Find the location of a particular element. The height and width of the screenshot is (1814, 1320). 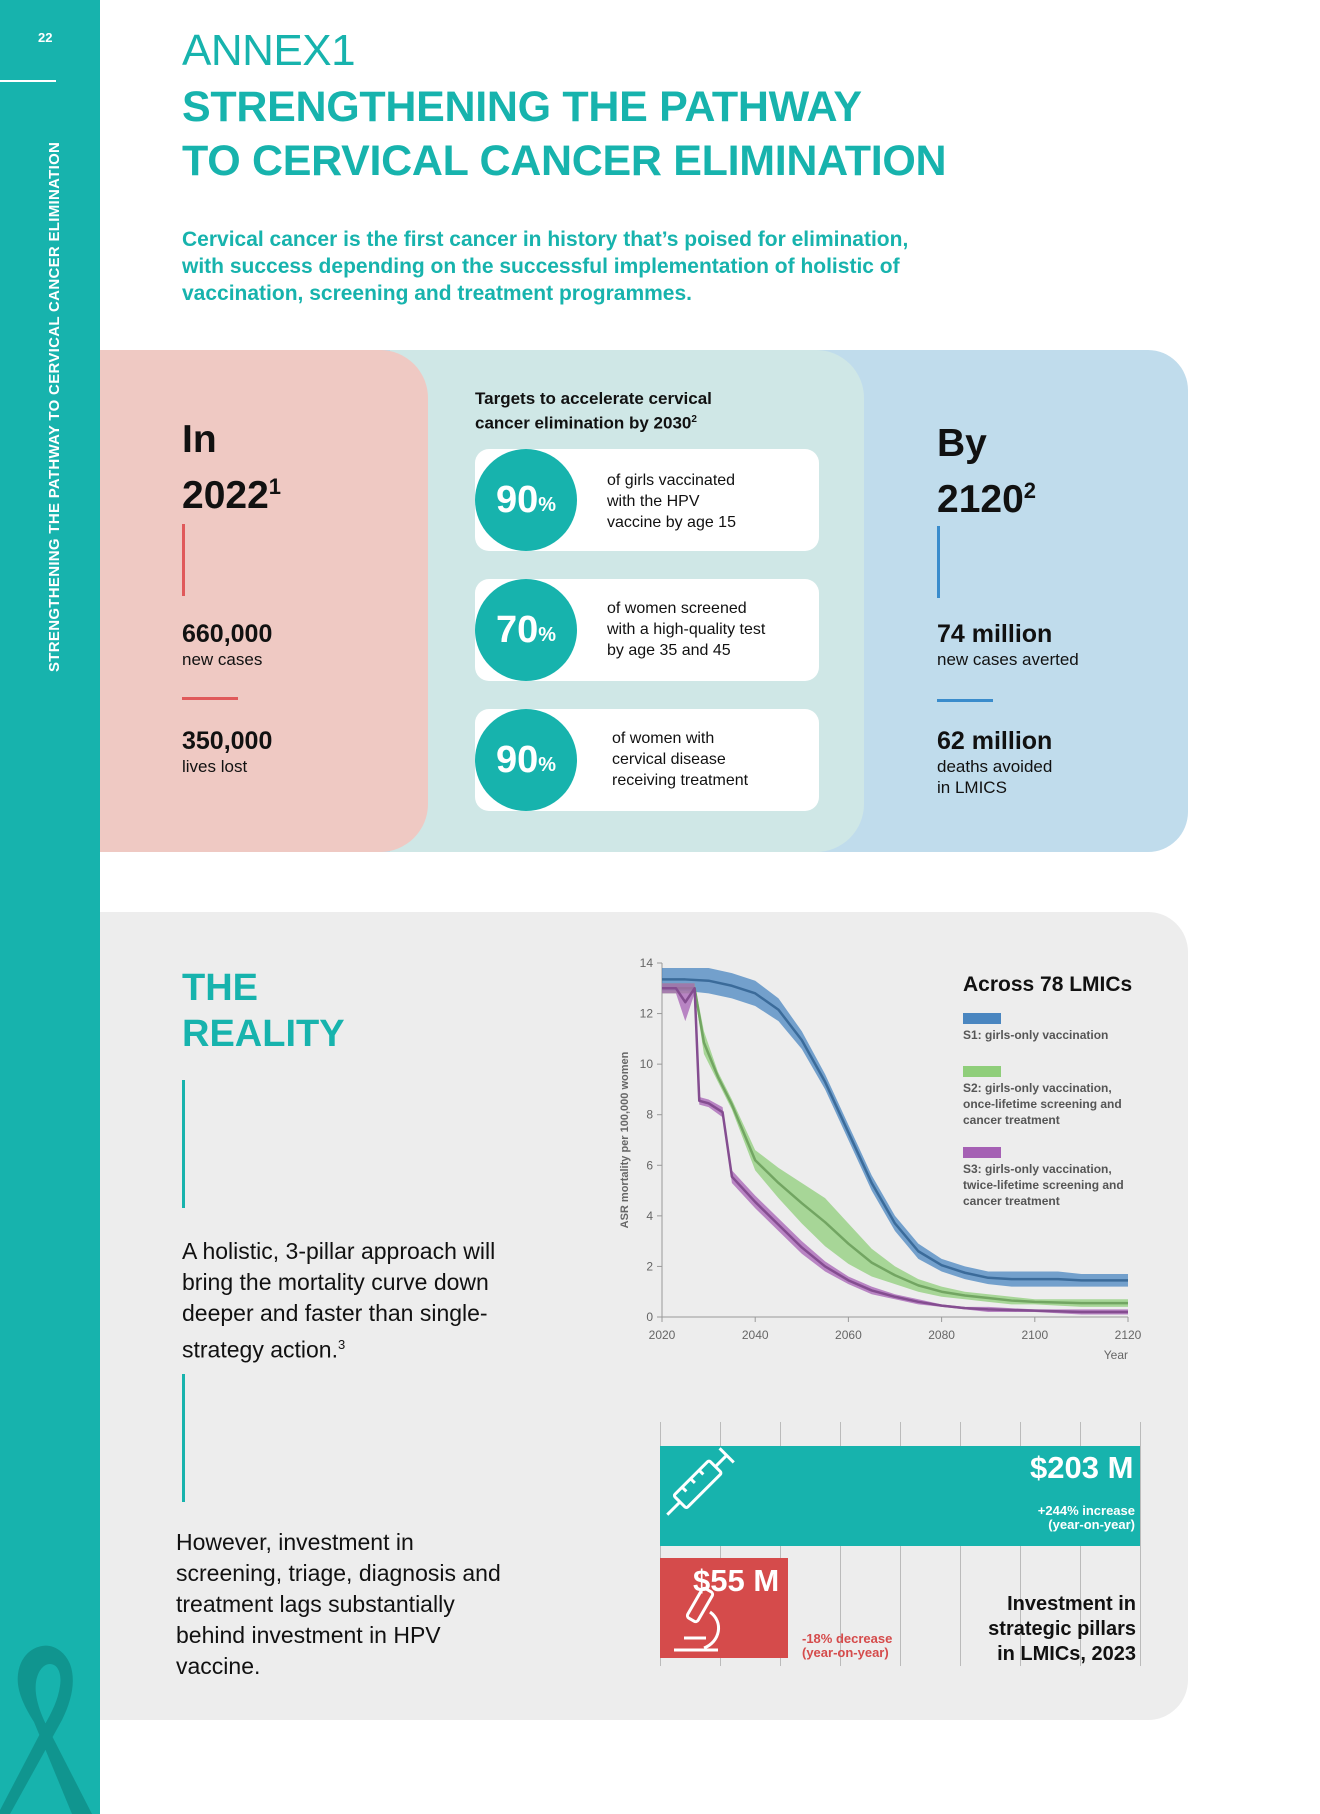

stat-new-cases: 660,000 new cases is located at coordinates (227, 645).